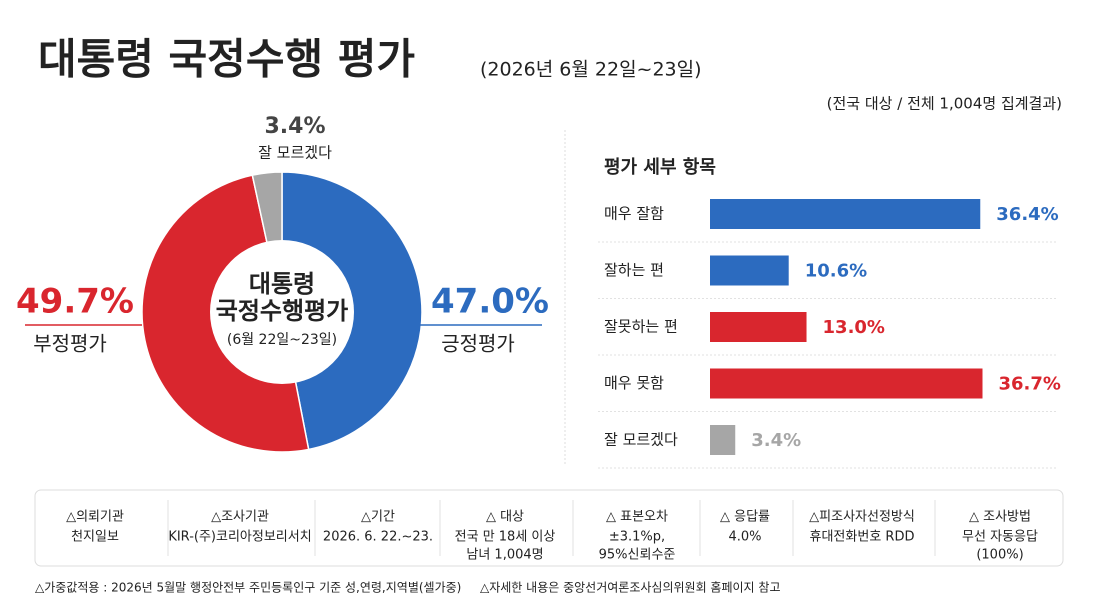 The image size is (1096, 605). I want to click on table-value: 천지일보, so click(95, 537).